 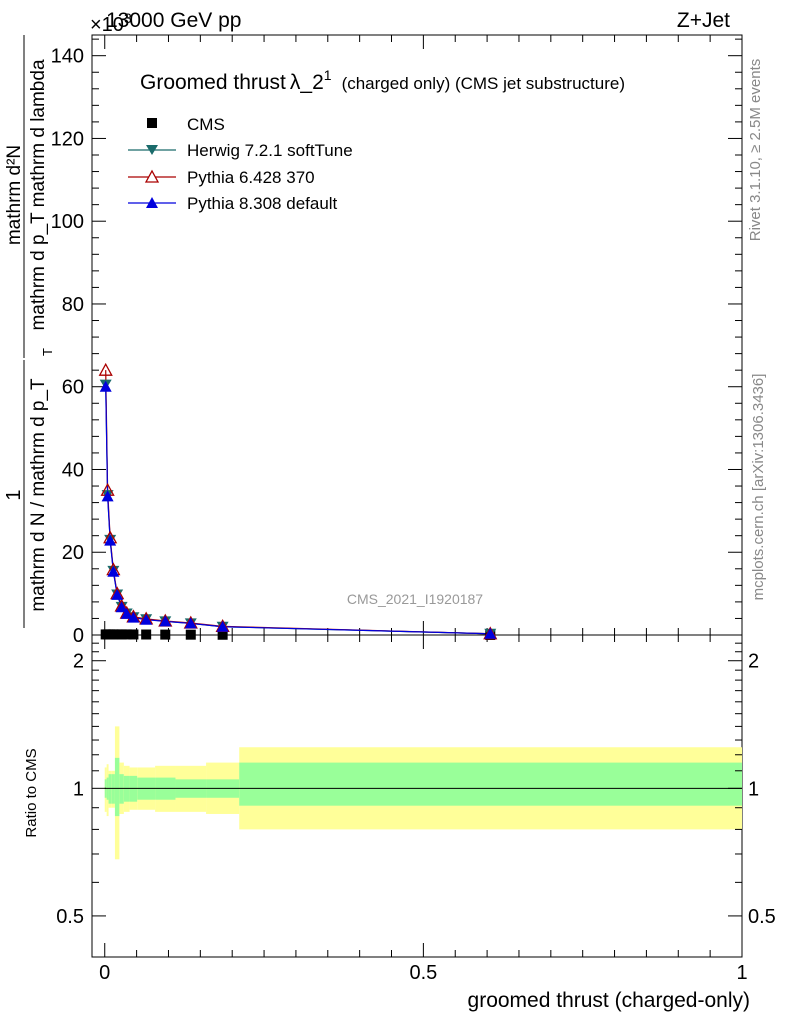 I want to click on ratio-y-tick-label: 1, so click(x=78, y=789).